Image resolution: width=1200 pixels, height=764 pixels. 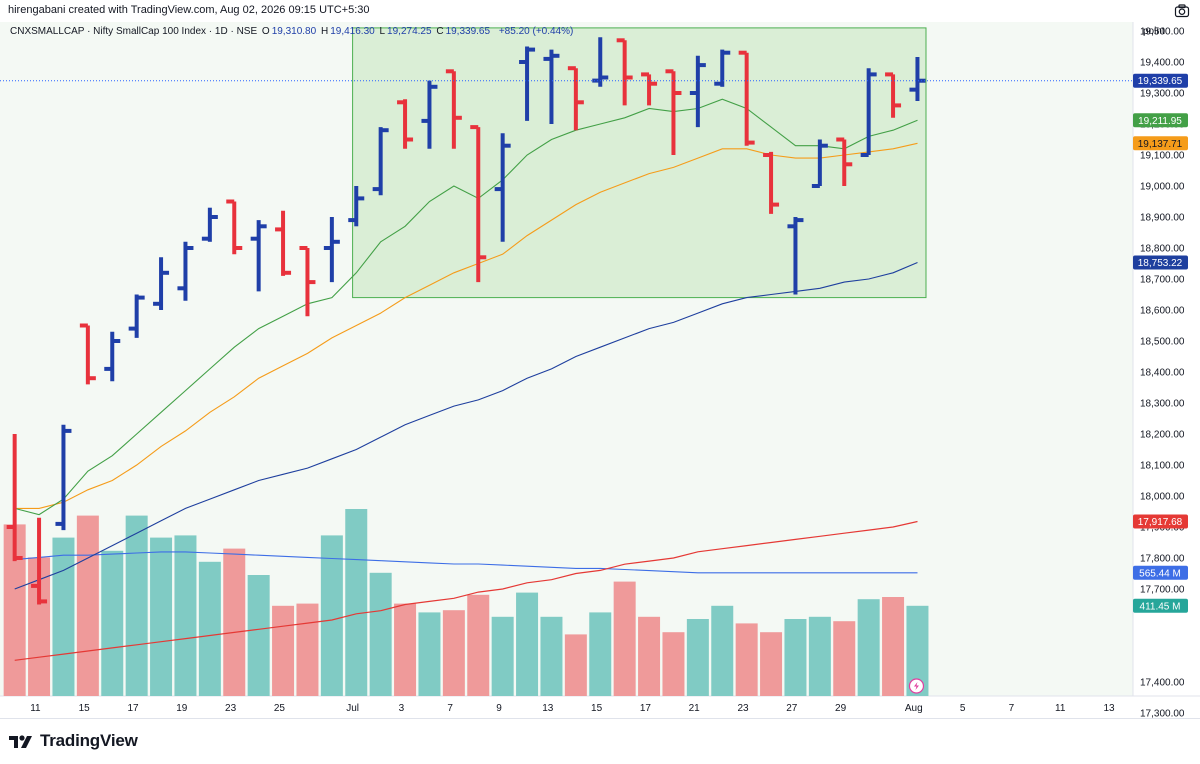 What do you see at coordinates (1160, 573) in the screenshot?
I see `price-tag-label: 565.44 M` at bounding box center [1160, 573].